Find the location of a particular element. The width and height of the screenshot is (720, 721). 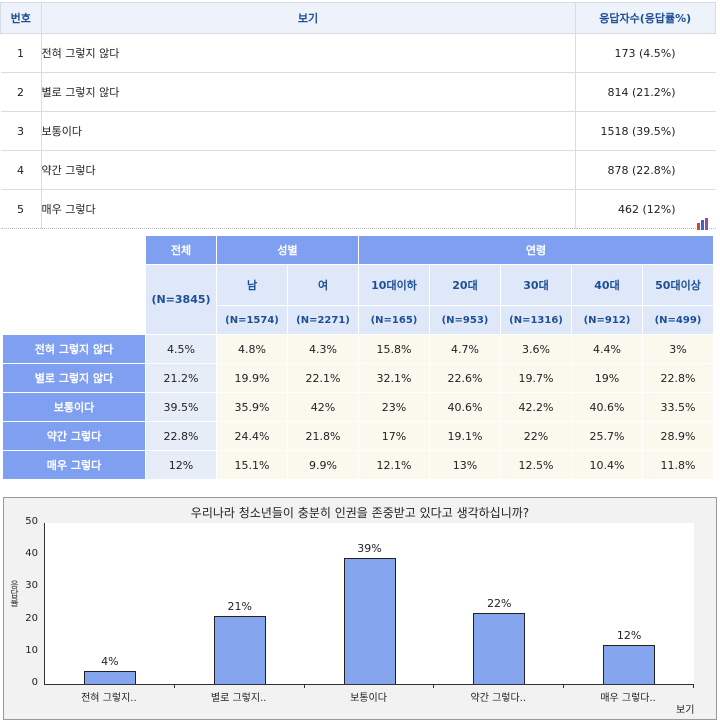

x-tick-label: 매우 그렇다.. is located at coordinates (628, 698).